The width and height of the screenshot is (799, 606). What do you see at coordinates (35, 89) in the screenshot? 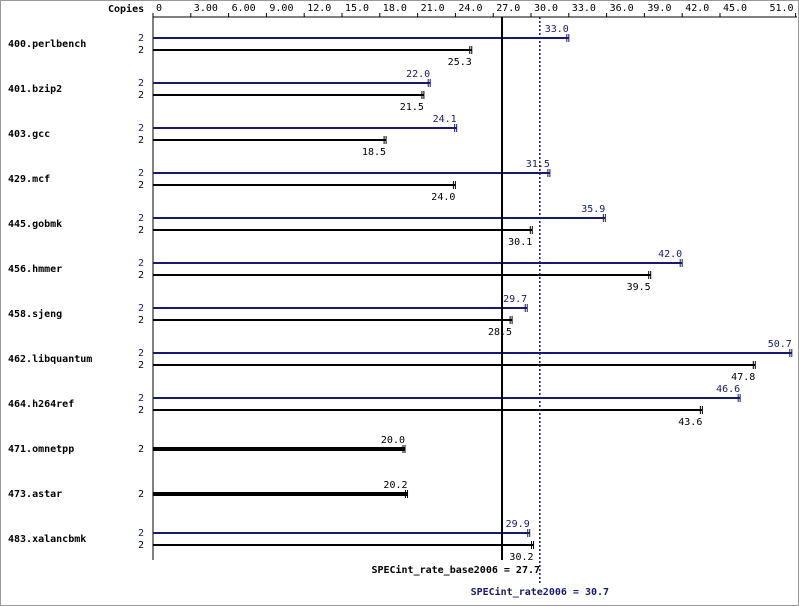
I see `benchmark-label: 401.bzip2` at bounding box center [35, 89].